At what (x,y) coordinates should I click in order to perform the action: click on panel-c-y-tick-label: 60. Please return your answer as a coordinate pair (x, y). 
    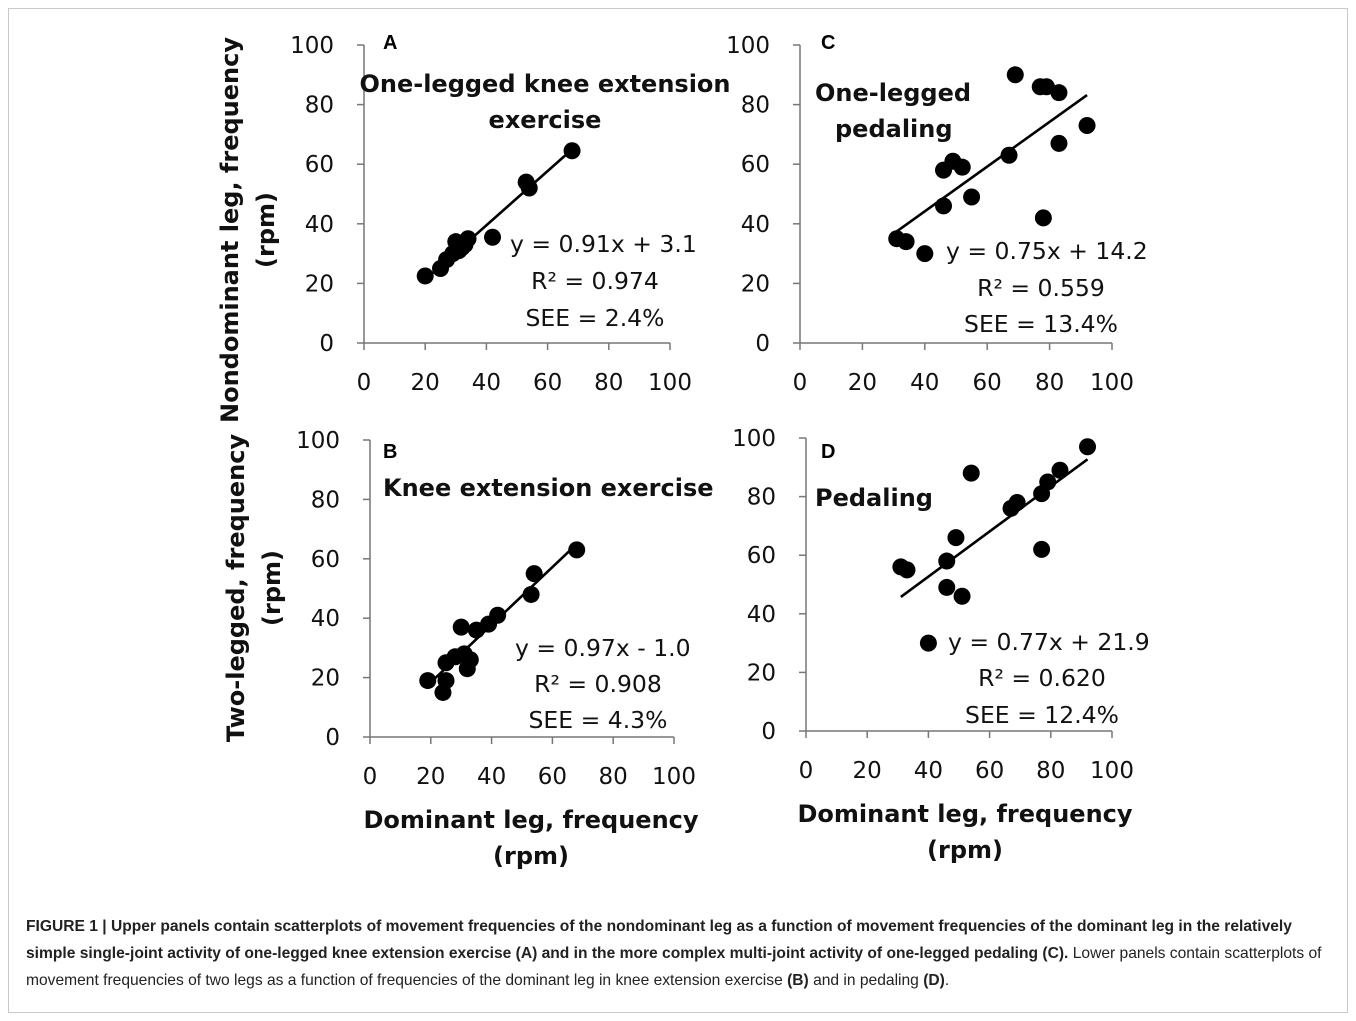
    Looking at the image, I should click on (755, 165).